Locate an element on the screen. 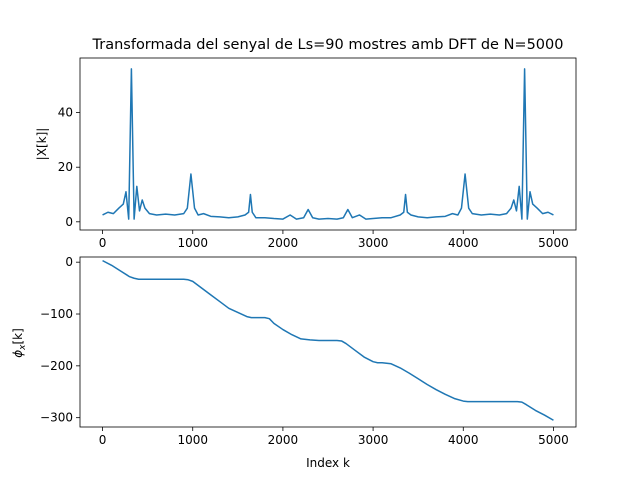  phase-ylabel: ϕx[k] is located at coordinates (19, 343).